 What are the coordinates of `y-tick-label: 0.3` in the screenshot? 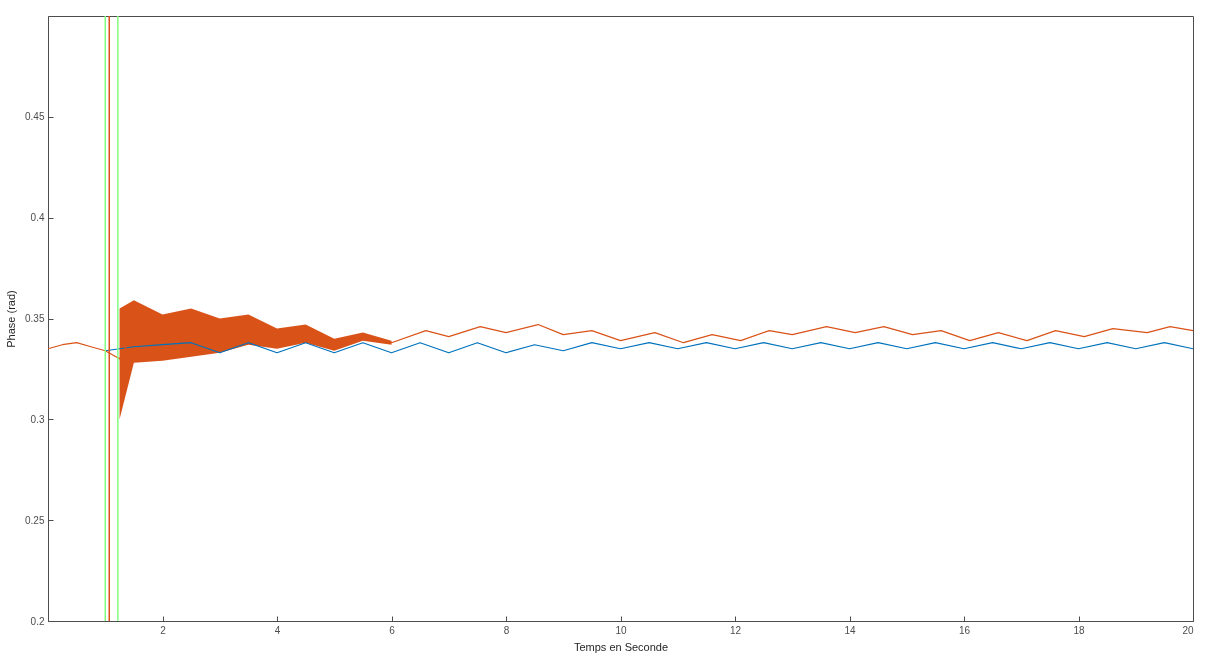 It's located at (37, 419).